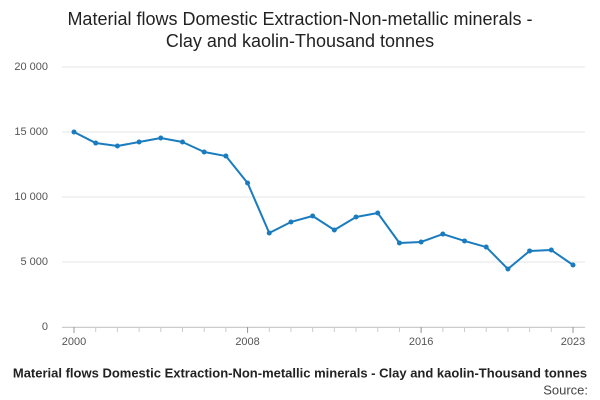 Image resolution: width=600 pixels, height=400 pixels. I want to click on x-tick-label: 2008, so click(247, 342).